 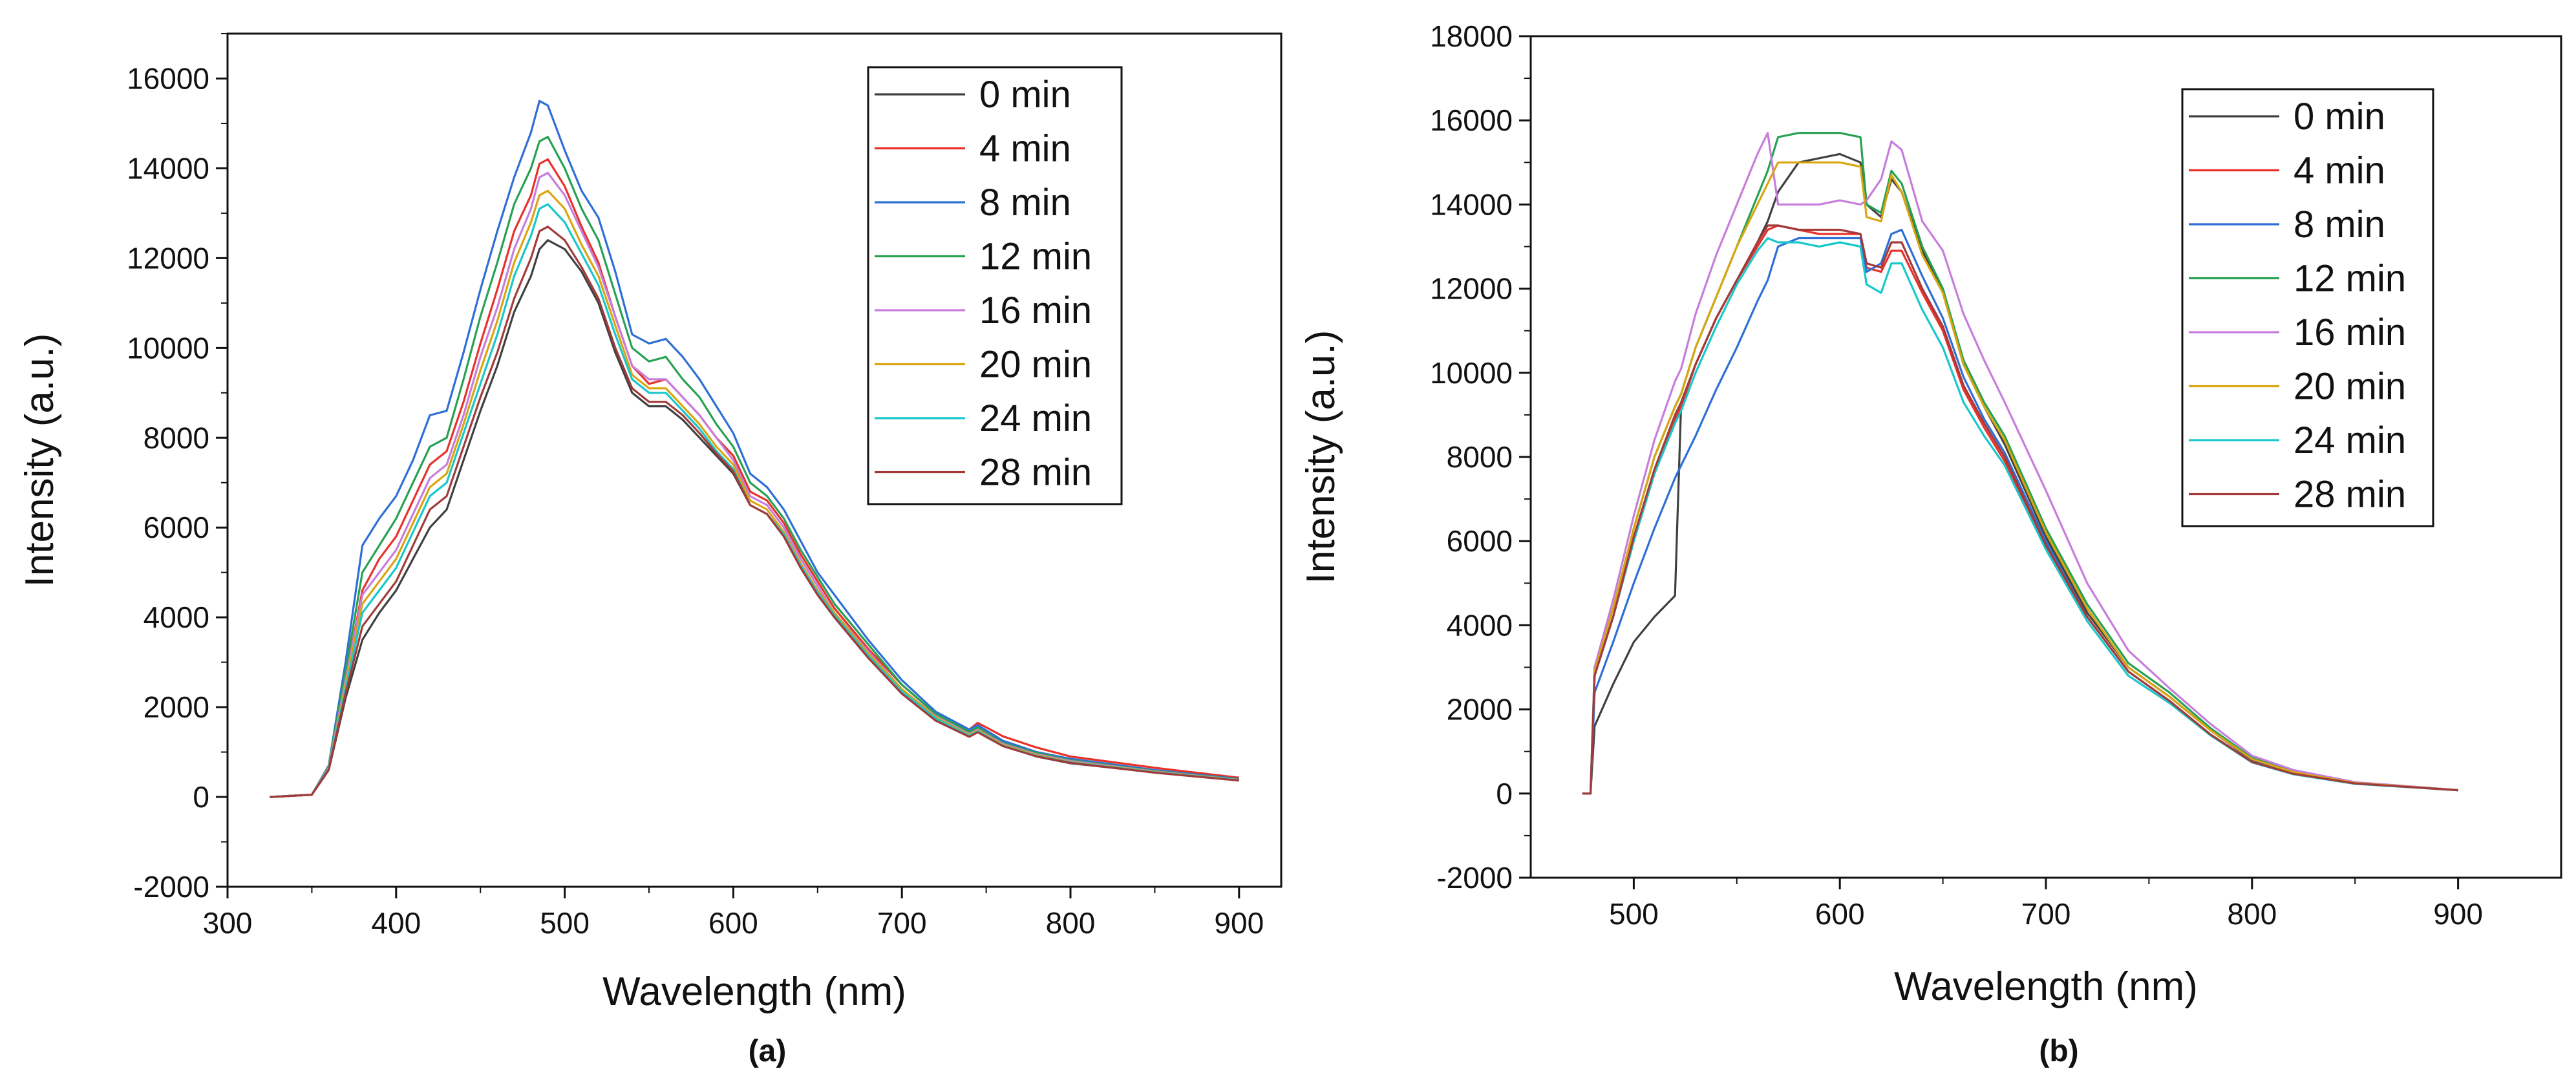 What do you see at coordinates (228, 923) in the screenshot?
I see `x-tick-label: 300` at bounding box center [228, 923].